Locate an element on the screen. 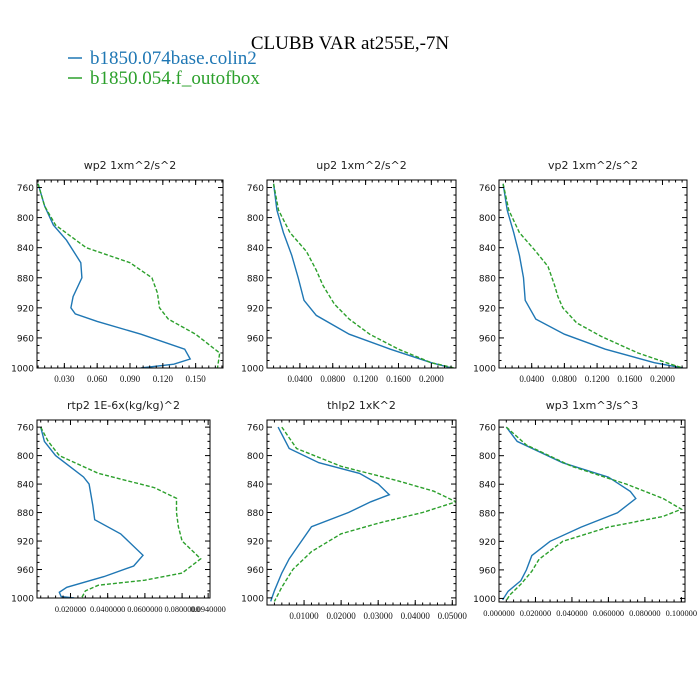 The image size is (700, 700). ytick-label-0: 760 is located at coordinates (25, 189).